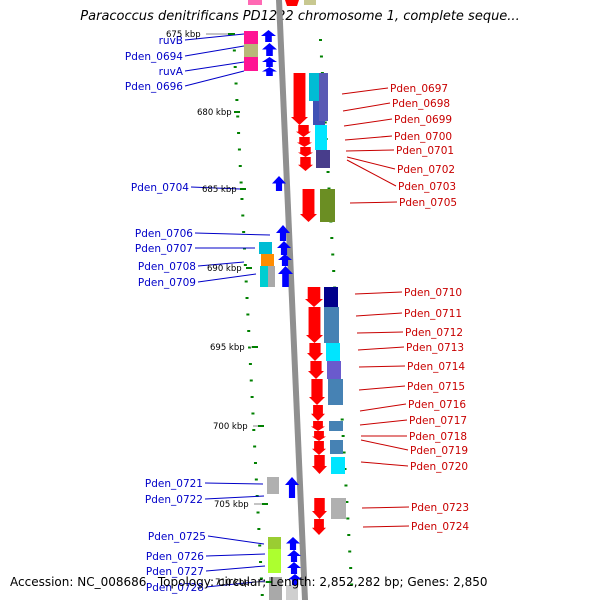 The height and width of the screenshot is (600, 600). I want to click on gene-label-right: Pden_0710, so click(433, 293).